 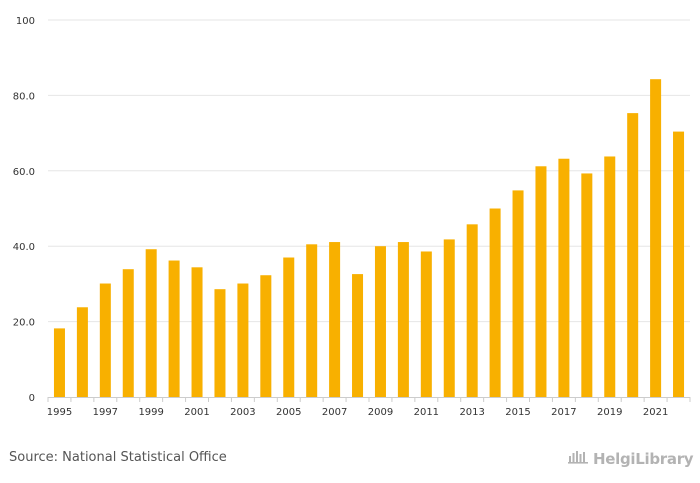 What do you see at coordinates (105, 340) in the screenshot?
I see `bar-1997` at bounding box center [105, 340].